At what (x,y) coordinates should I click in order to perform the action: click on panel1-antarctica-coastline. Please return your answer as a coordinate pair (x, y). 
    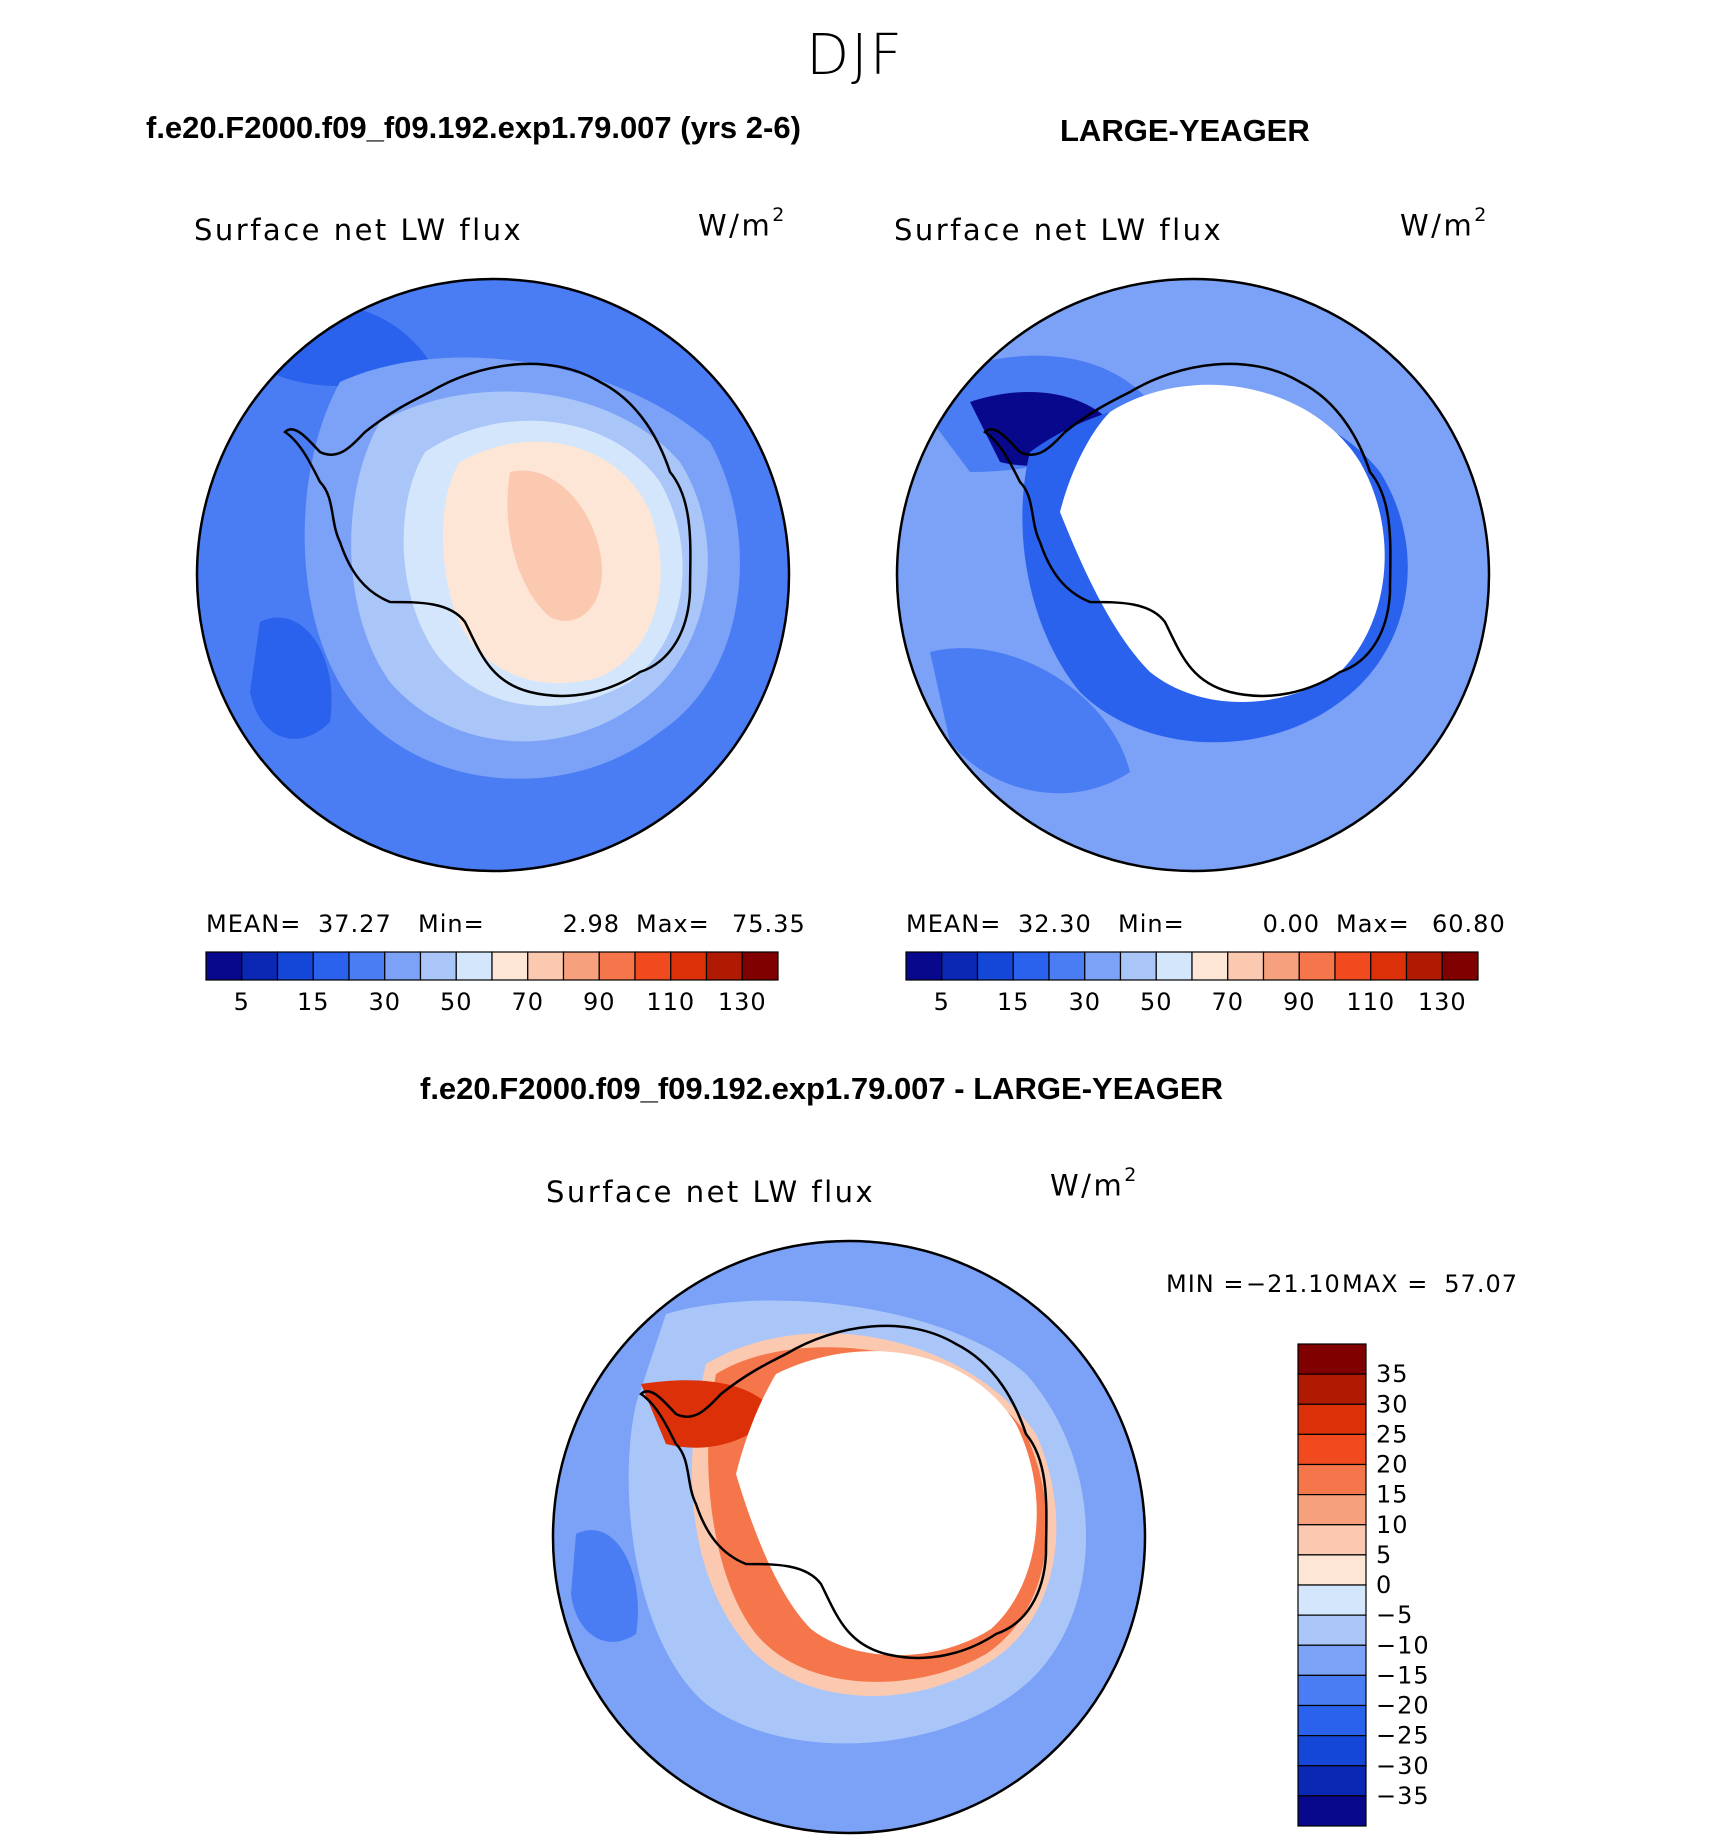
    Looking at the image, I should click on (487, 530).